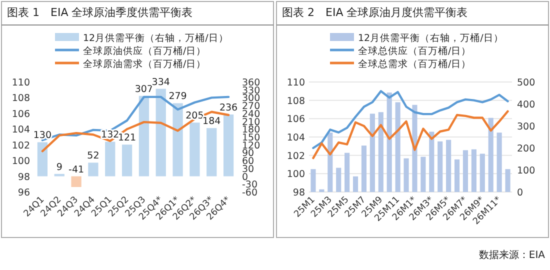  I want to click on data-label: 334, so click(161, 82).